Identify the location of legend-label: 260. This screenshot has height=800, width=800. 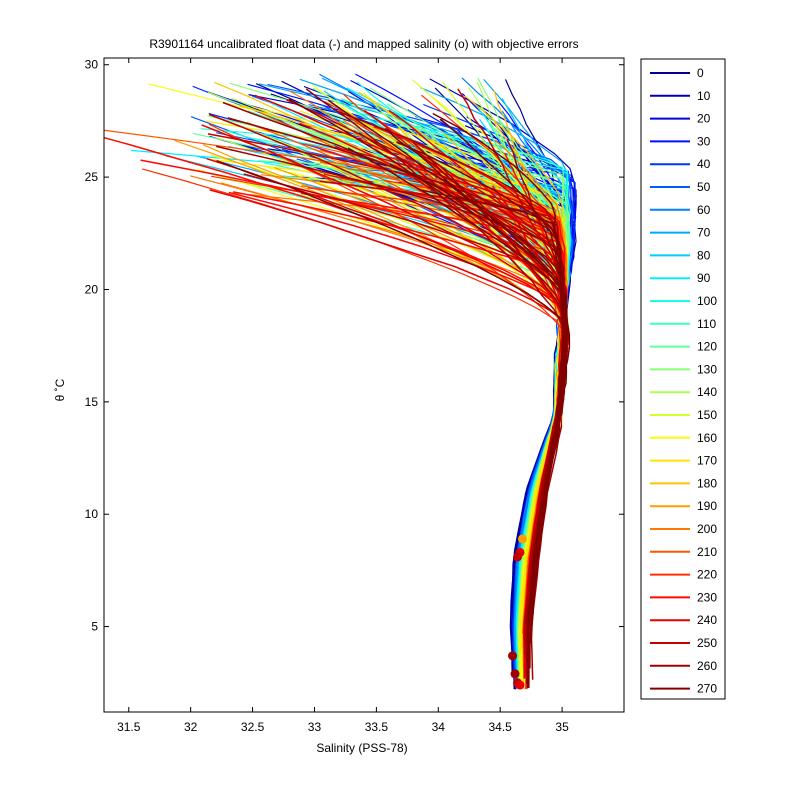
(707, 666).